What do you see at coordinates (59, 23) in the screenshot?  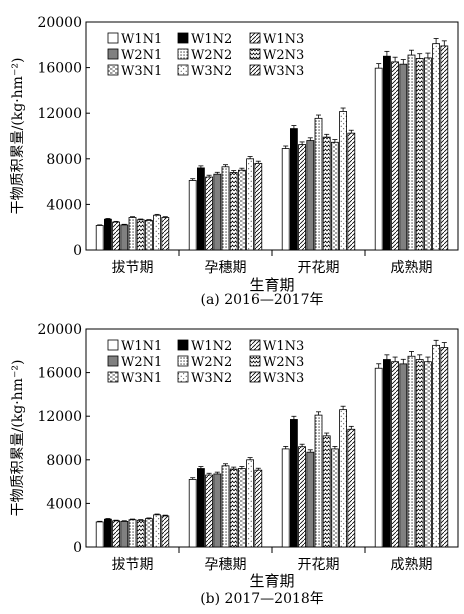 I see `y-tick-label: 20000` at bounding box center [59, 23].